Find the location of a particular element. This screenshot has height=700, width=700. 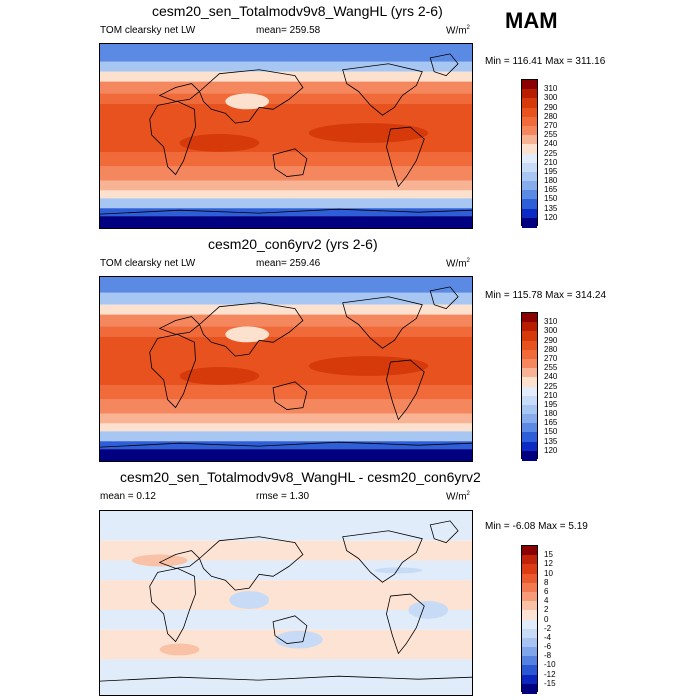

panel-2-minmax: Min = 115.78 Max = 314.24 is located at coordinates (546, 295).